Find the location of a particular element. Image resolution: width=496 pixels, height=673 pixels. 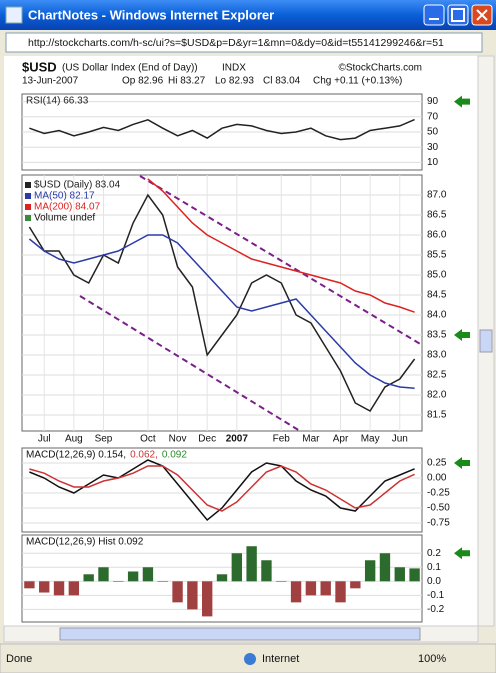

x-tick-label: May is located at coordinates (370, 439).